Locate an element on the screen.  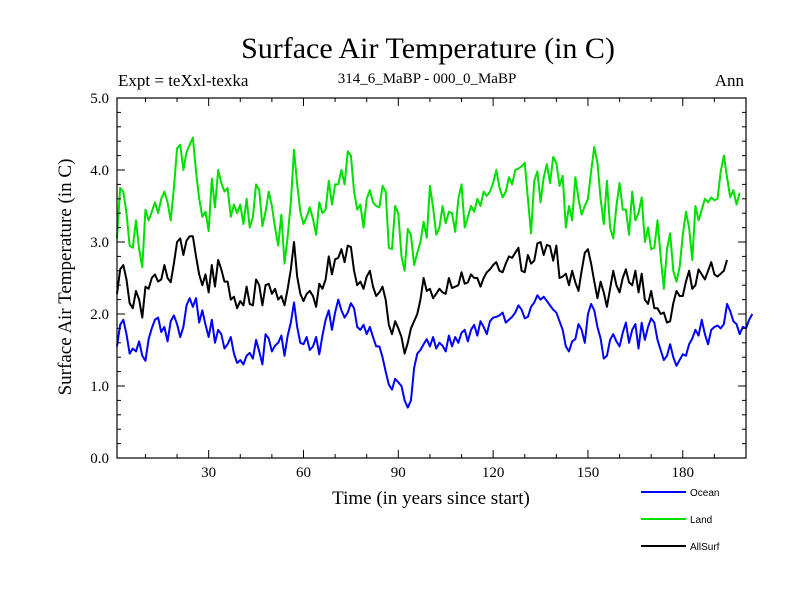
chart-subtitle-left: Expt = teXxl-texka is located at coordinates (183, 80).